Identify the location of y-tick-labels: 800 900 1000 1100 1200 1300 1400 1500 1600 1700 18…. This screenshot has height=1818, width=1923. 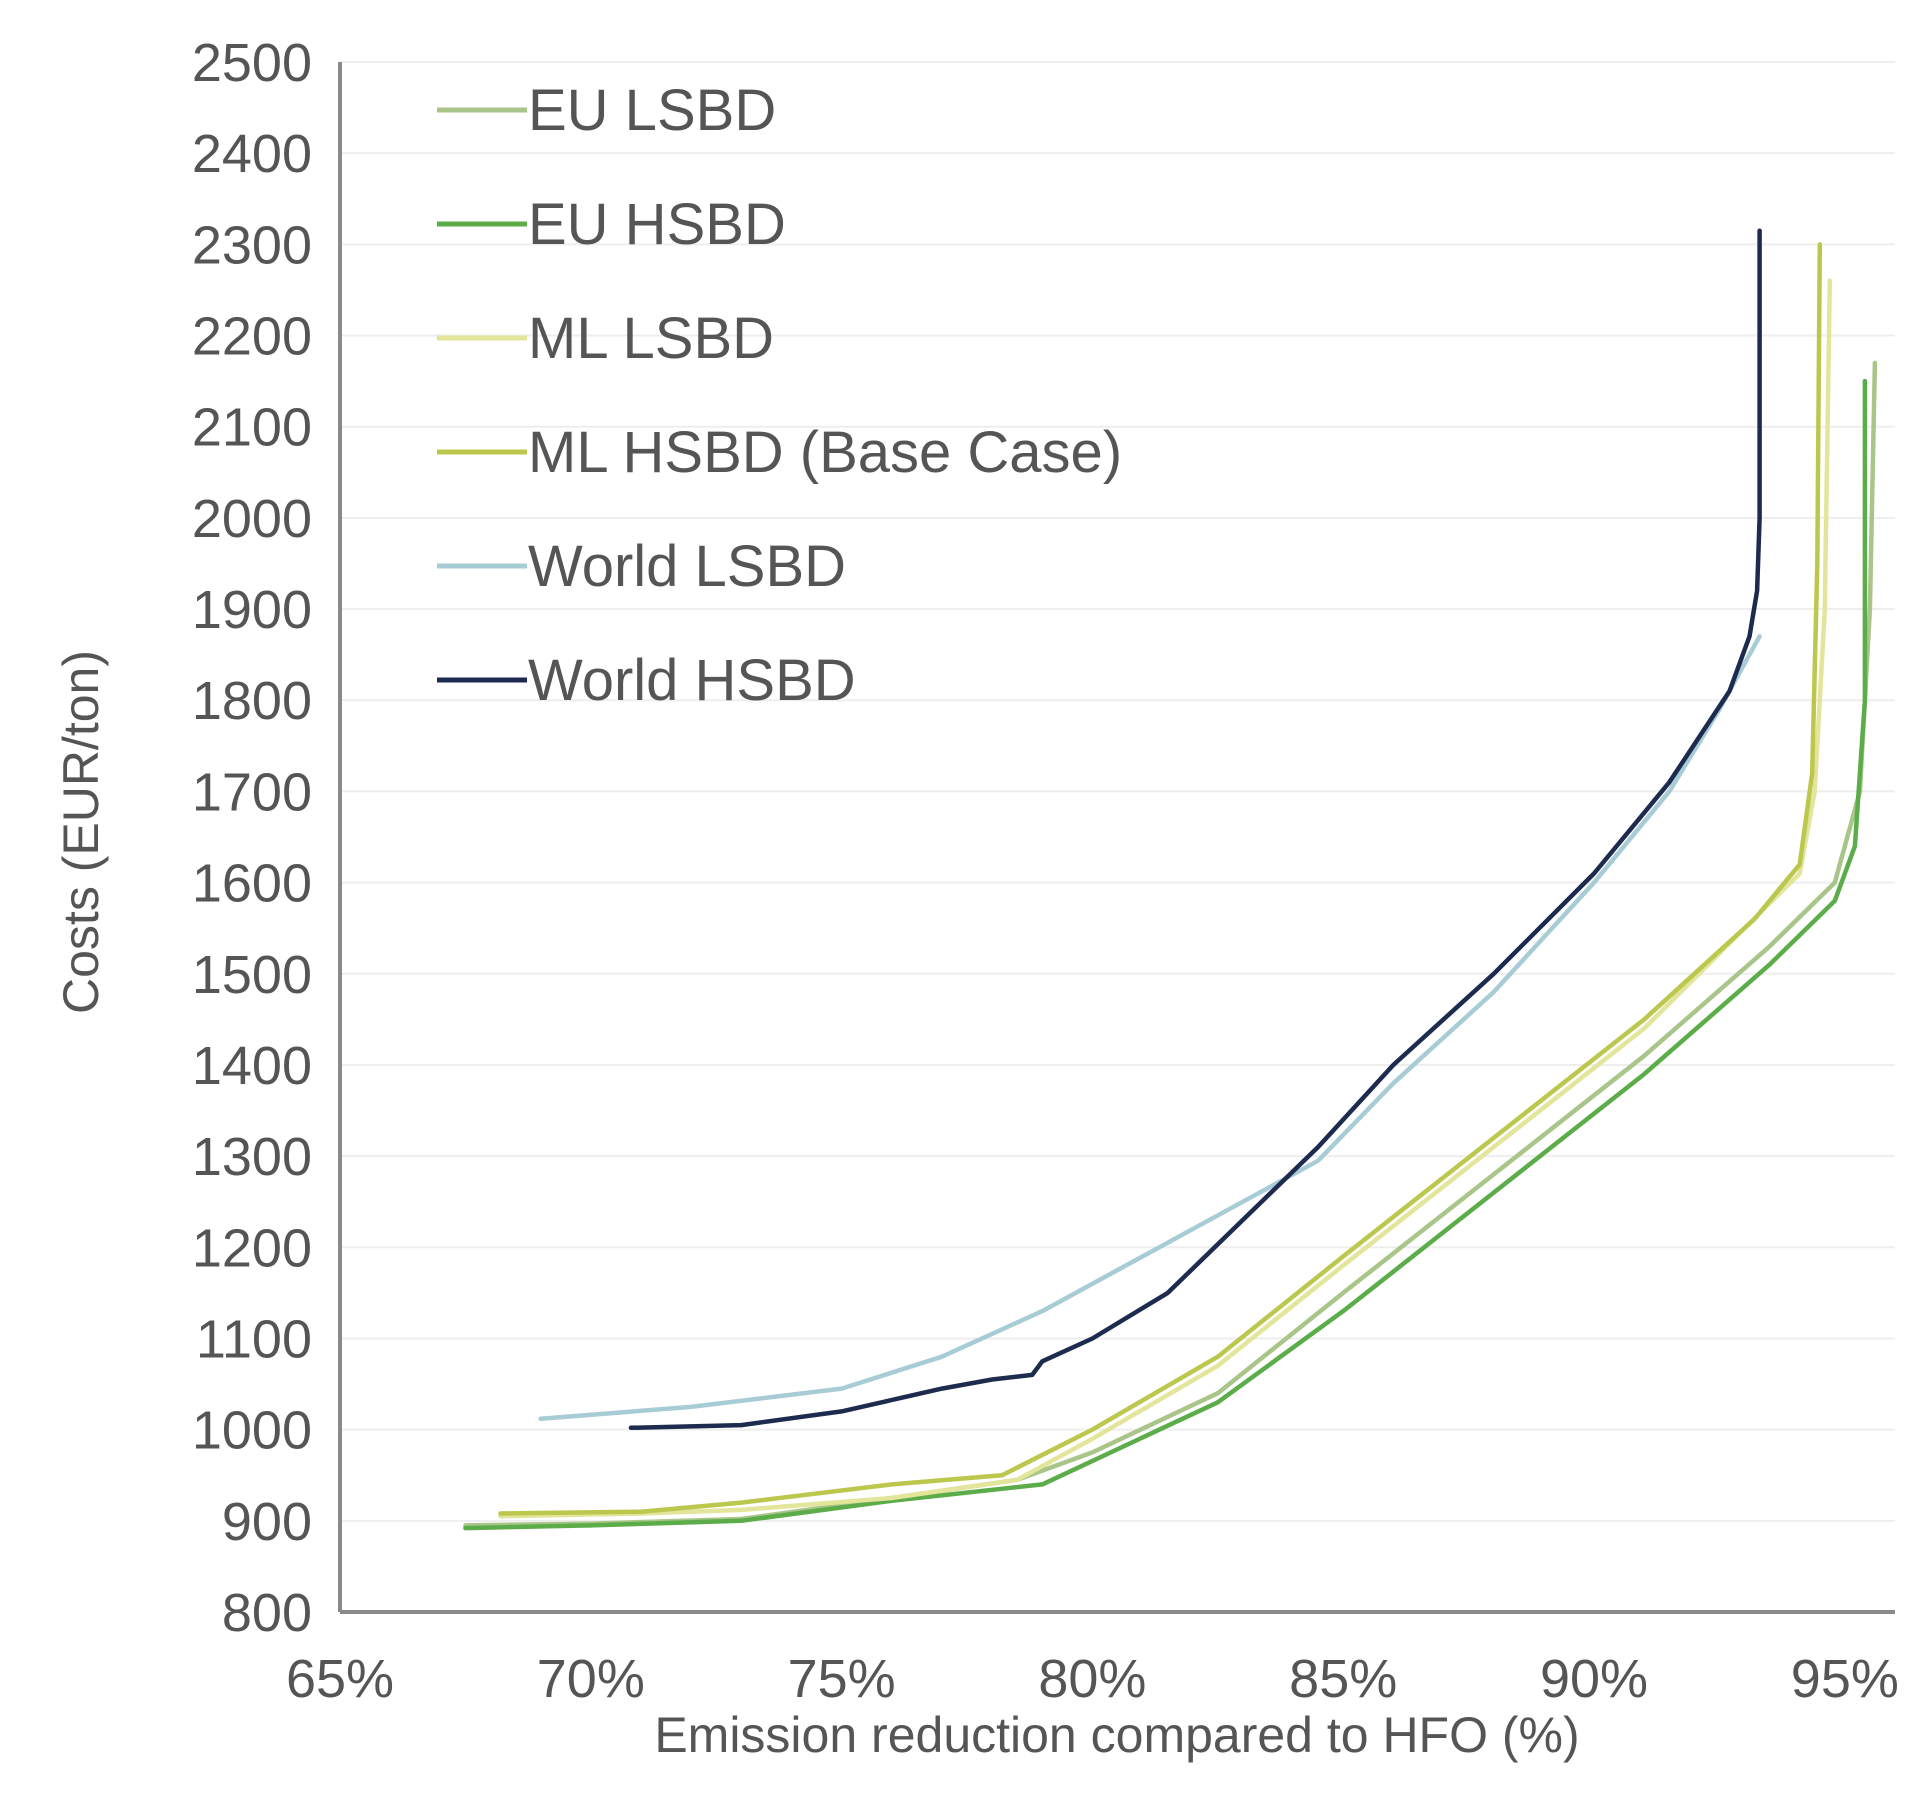
(252, 838).